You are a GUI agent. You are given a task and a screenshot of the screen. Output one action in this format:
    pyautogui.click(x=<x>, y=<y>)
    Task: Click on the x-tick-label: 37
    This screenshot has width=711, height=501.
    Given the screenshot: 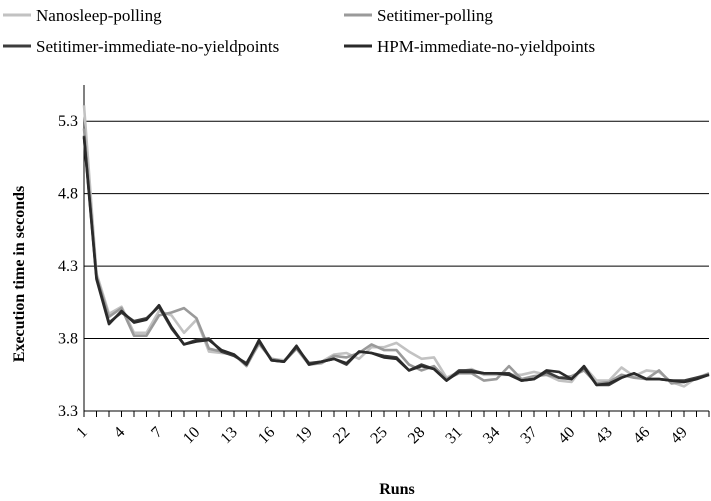 What is the action you would take?
    pyautogui.click(x=528, y=435)
    